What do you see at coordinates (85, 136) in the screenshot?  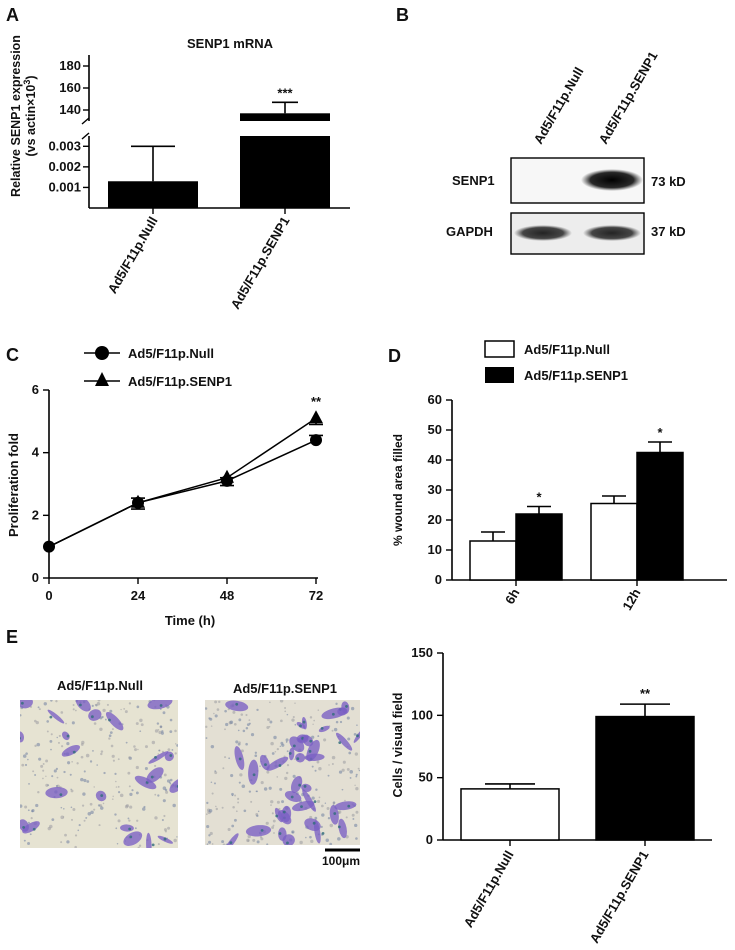 I see `chart-a-axis-break-mark` at bounding box center [85, 136].